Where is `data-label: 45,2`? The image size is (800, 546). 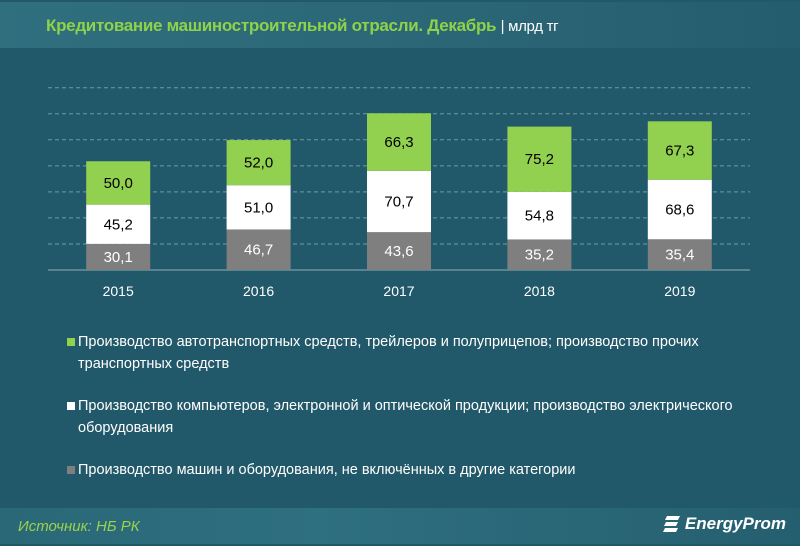
data-label: 45,2 is located at coordinates (118, 224).